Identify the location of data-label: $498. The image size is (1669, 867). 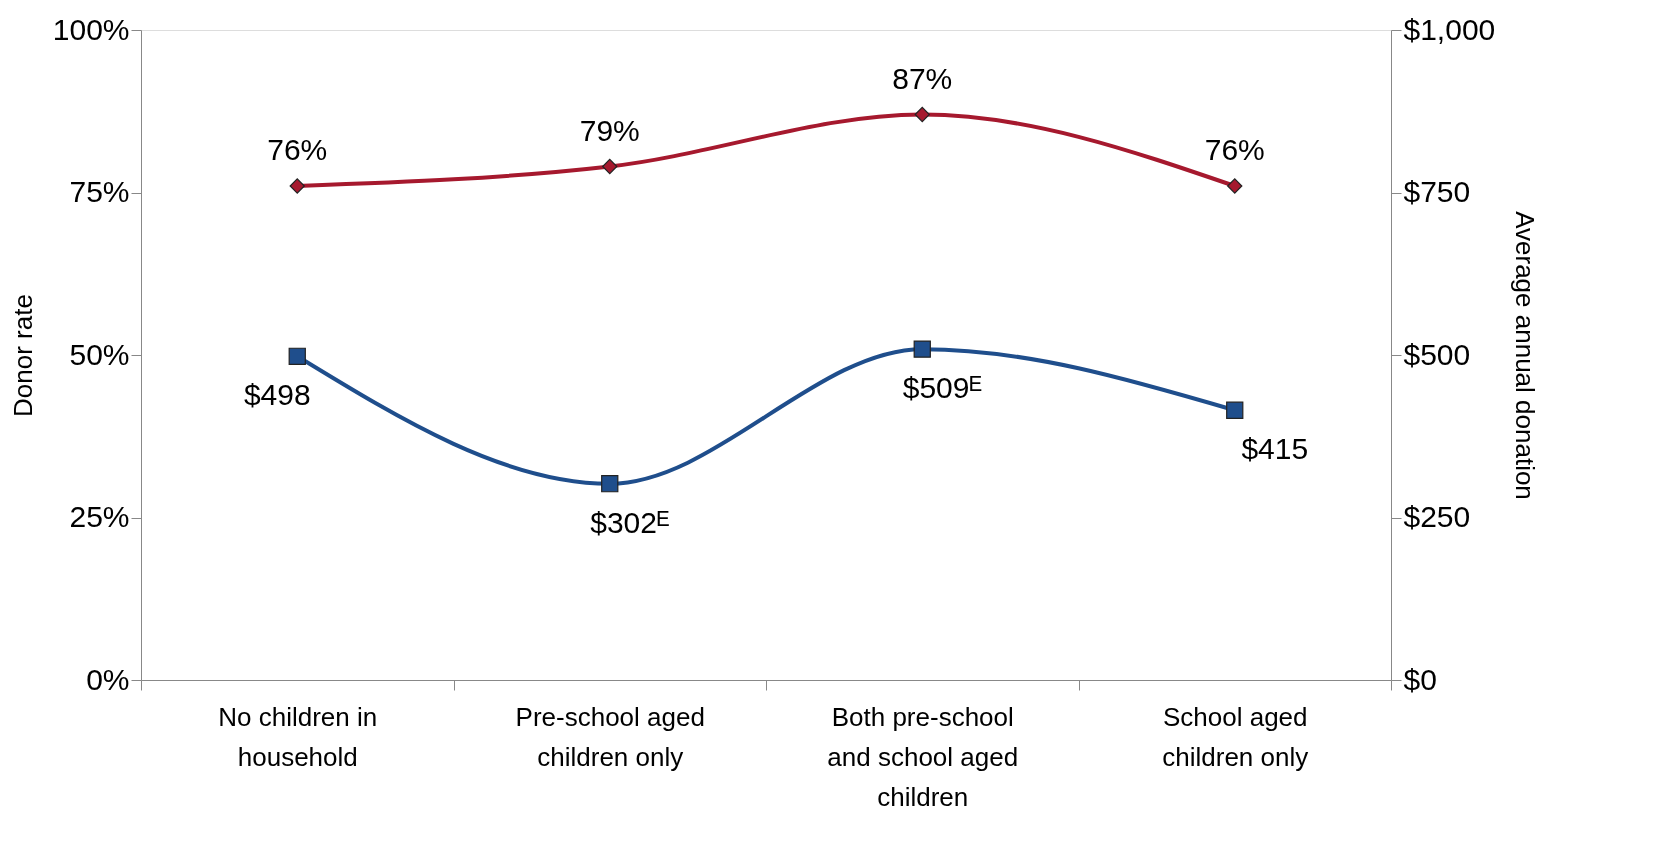
(277, 395).